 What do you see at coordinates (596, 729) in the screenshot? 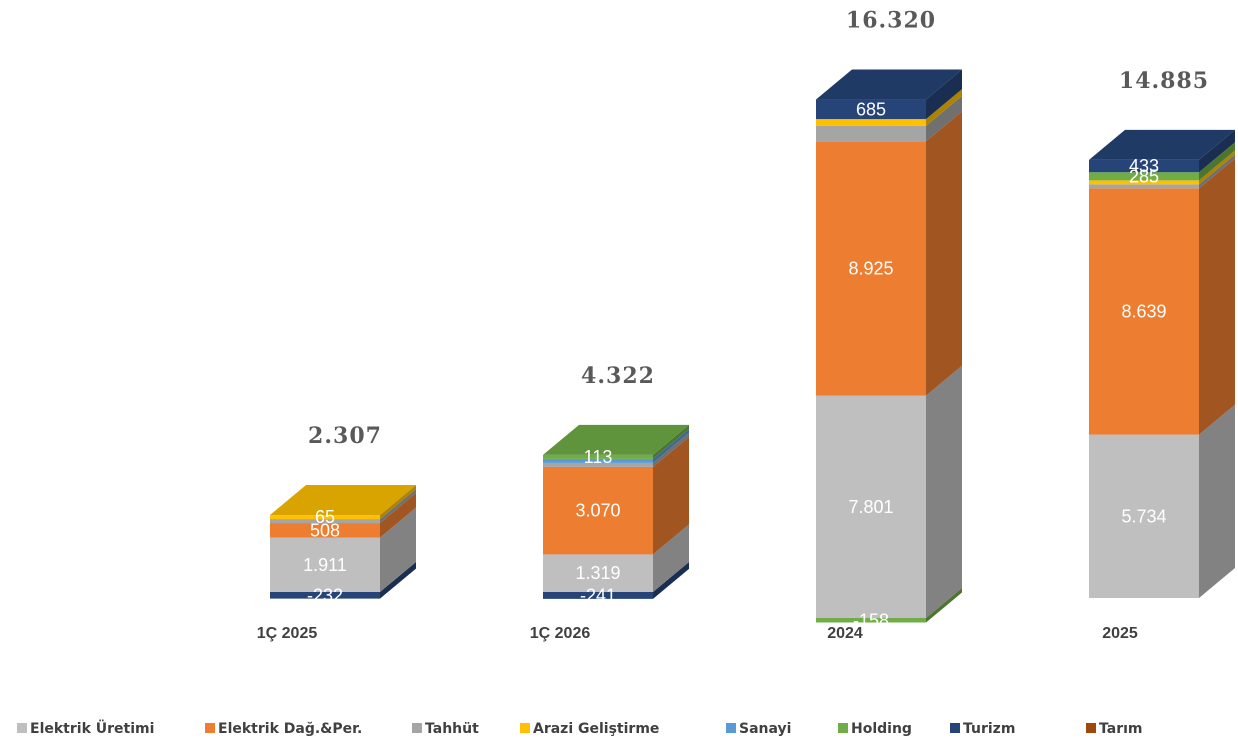
I see `legend-label: Arazi Geliştirme` at bounding box center [596, 729].